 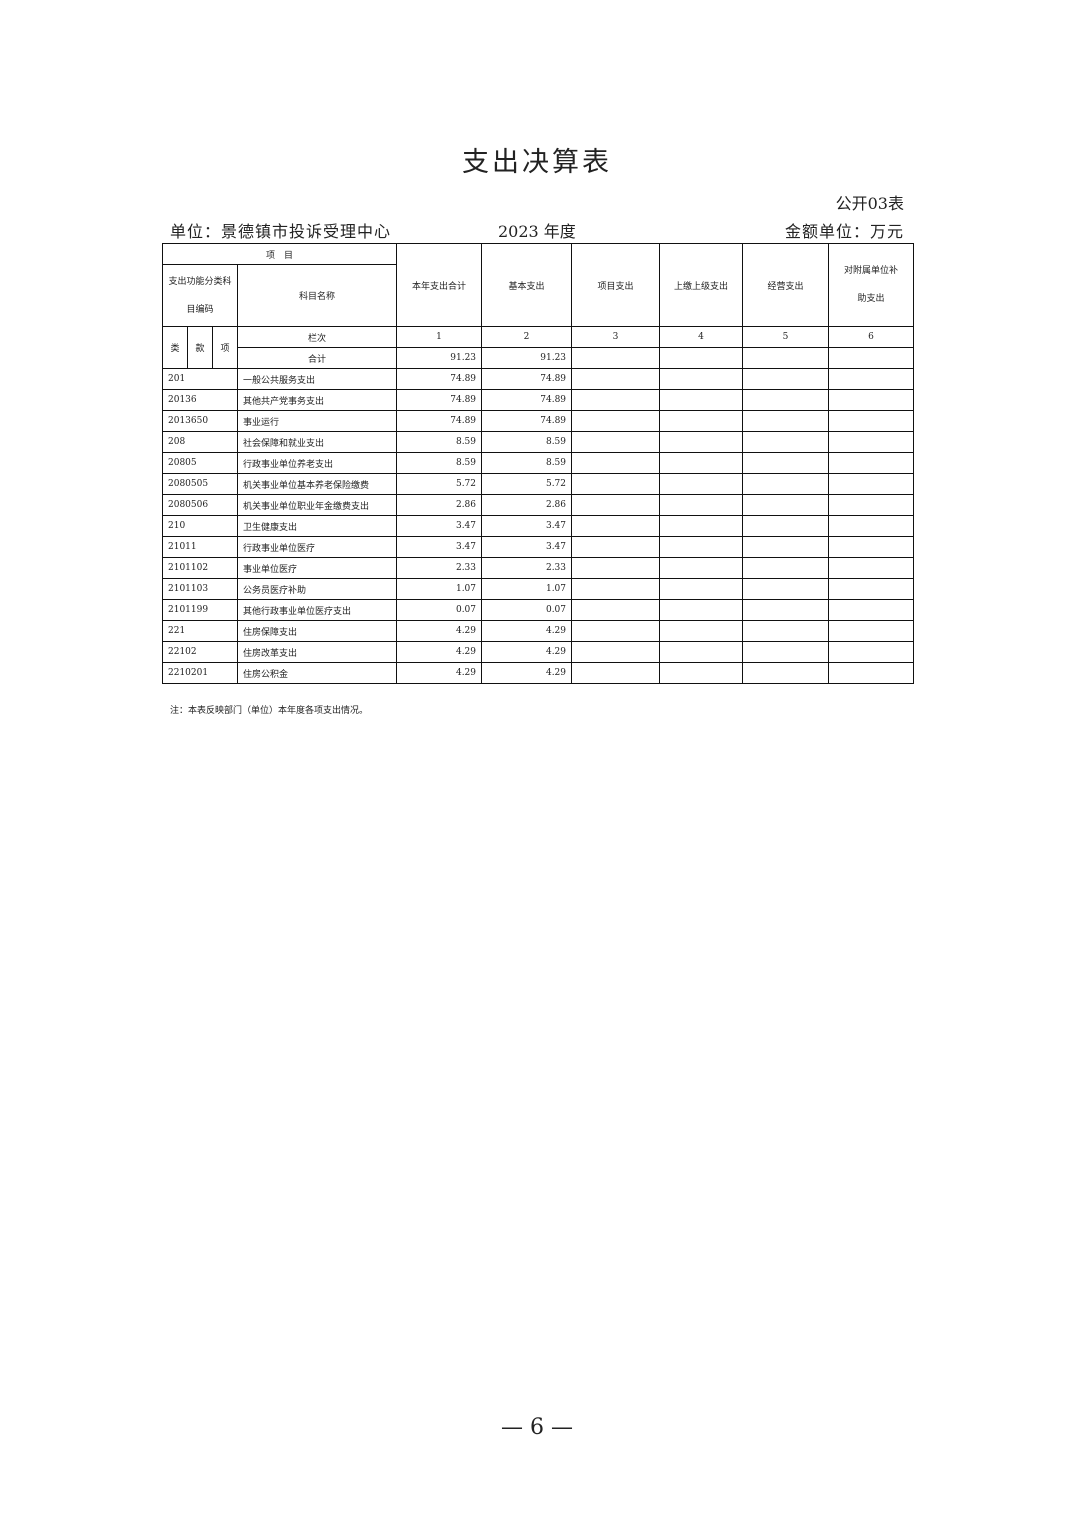 I want to click on row-basic: 3.47, so click(x=527, y=547).